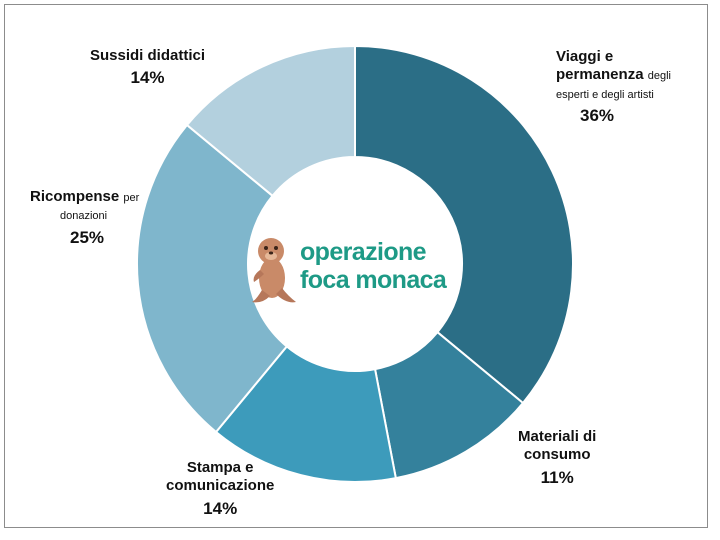 This screenshot has width=720, height=540. What do you see at coordinates (220, 508) in the screenshot?
I see `slice-pct-stampa: 14%` at bounding box center [220, 508].